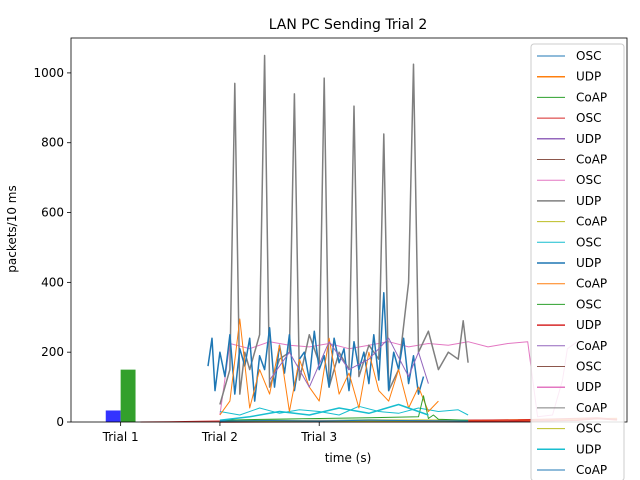 This screenshot has height=480, width=640. Describe the element at coordinates (12, 229) in the screenshot. I see `y-axis-label: packets/10 ms` at that location.